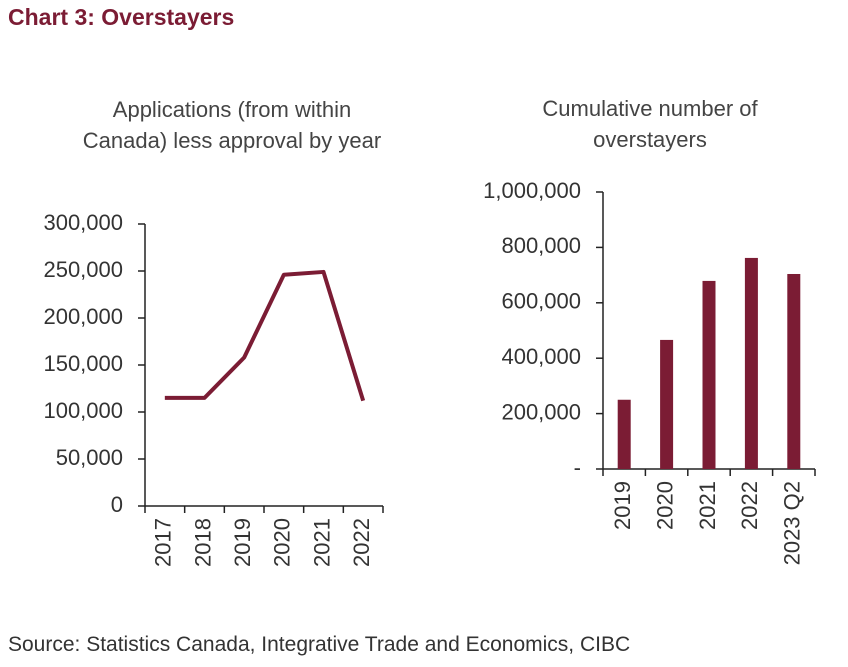 The image size is (848, 667). Describe the element at coordinates (83, 363) in the screenshot. I see `y-tick-label: 150,000` at that location.